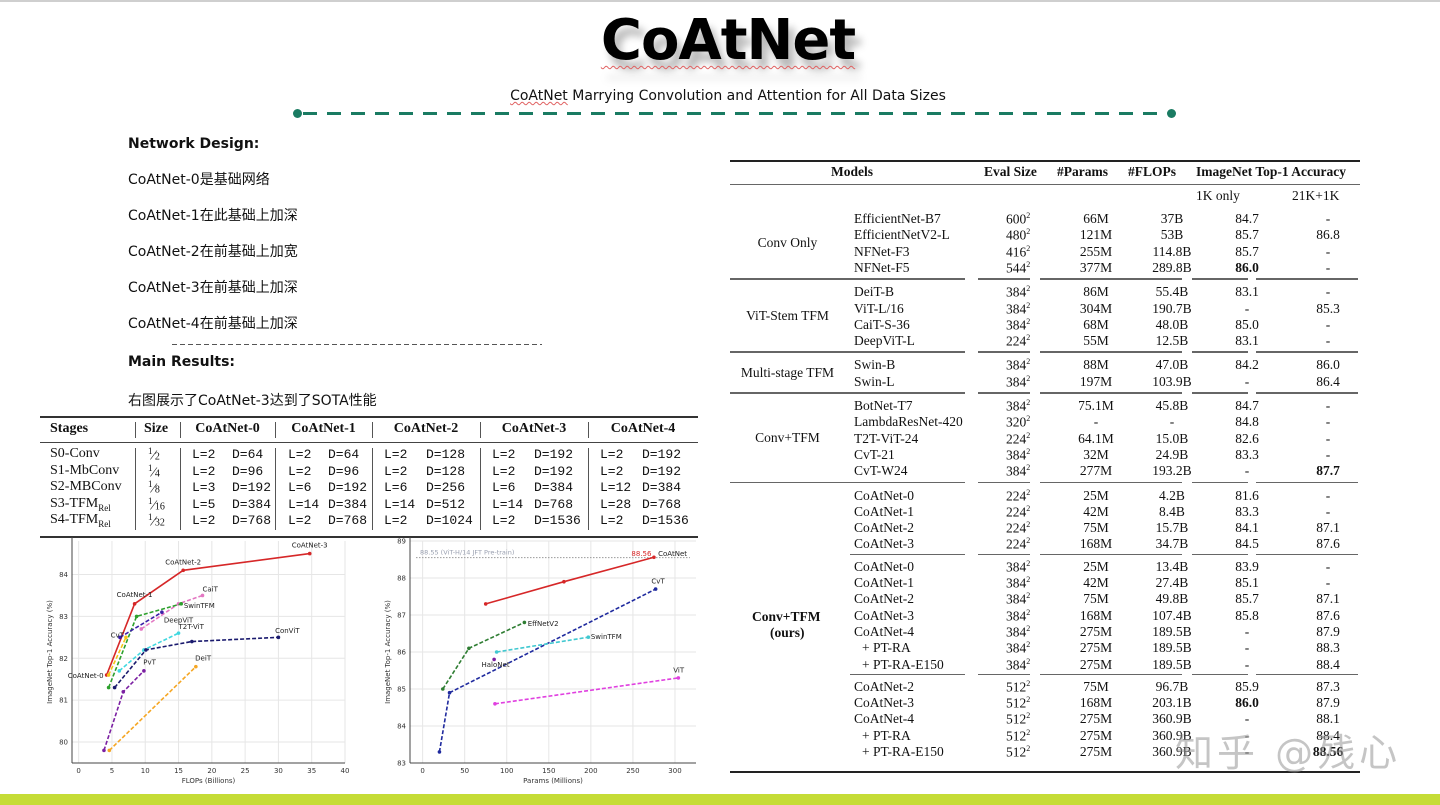 The height and width of the screenshot is (805, 1440). What do you see at coordinates (1096, 235) in the screenshot?
I see `params-value: 121M` at bounding box center [1096, 235].